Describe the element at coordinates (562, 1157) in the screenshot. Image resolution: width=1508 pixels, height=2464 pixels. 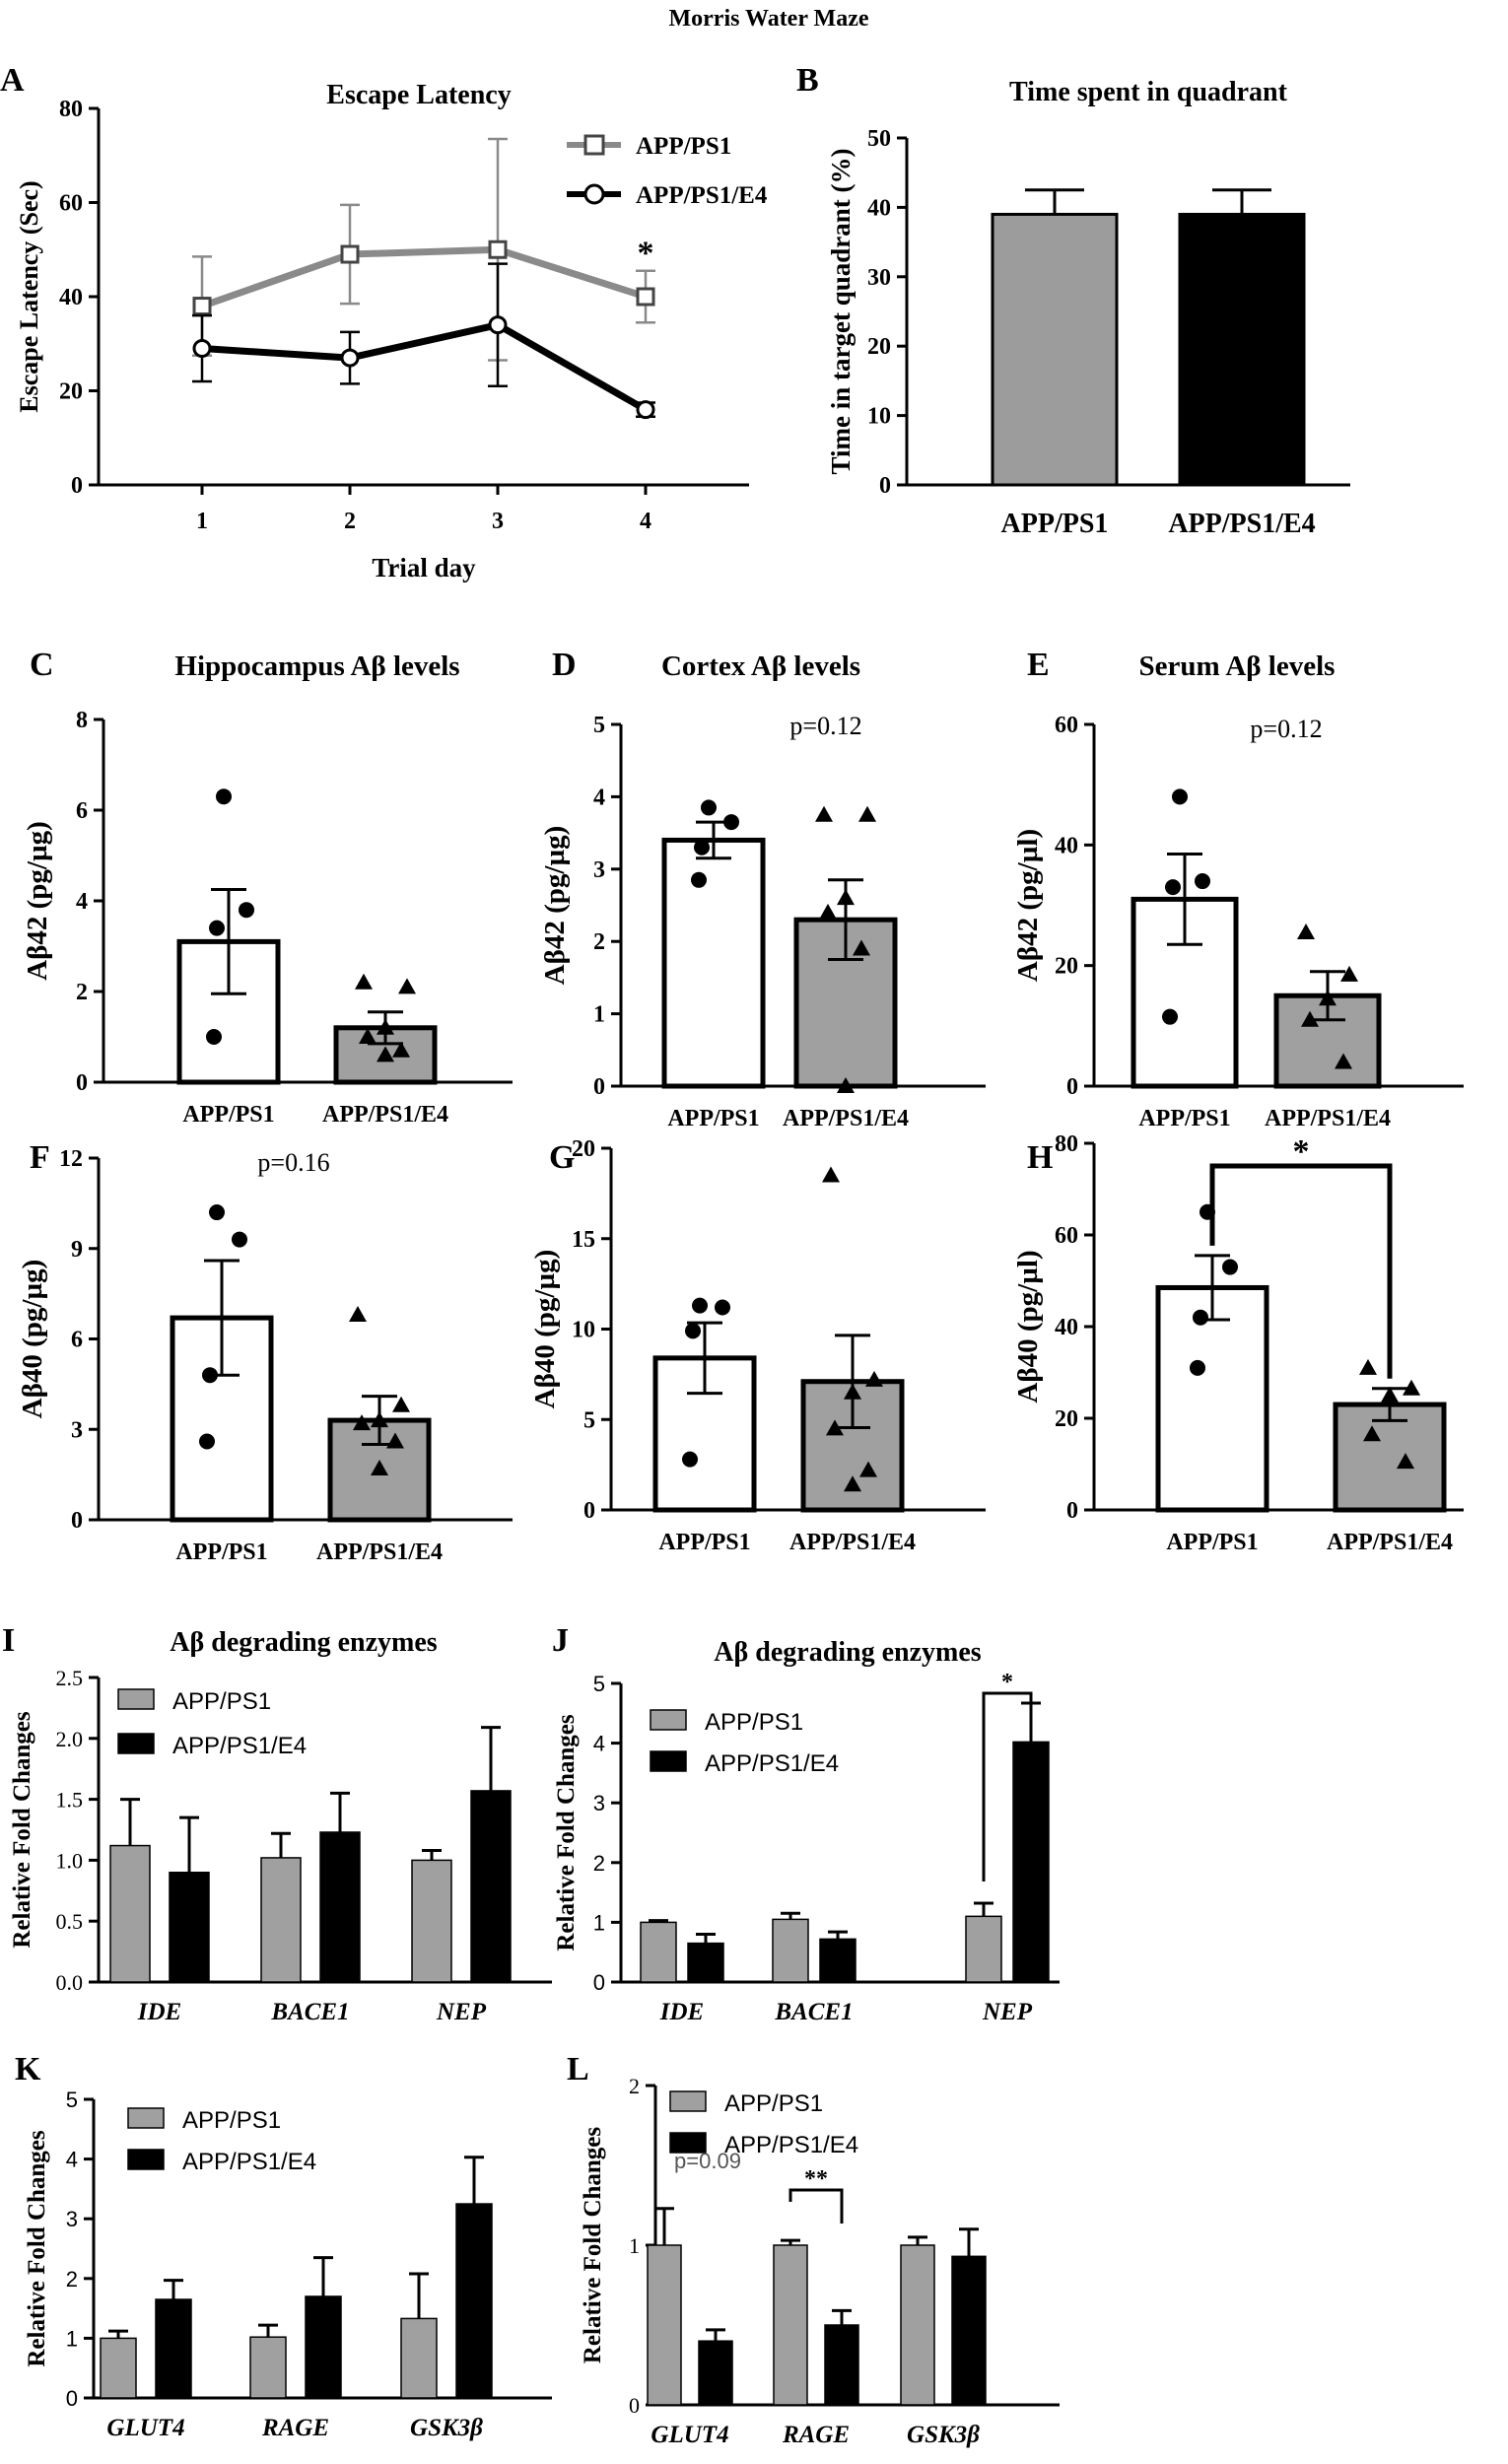
I see `panel-letter-G: G` at that location.